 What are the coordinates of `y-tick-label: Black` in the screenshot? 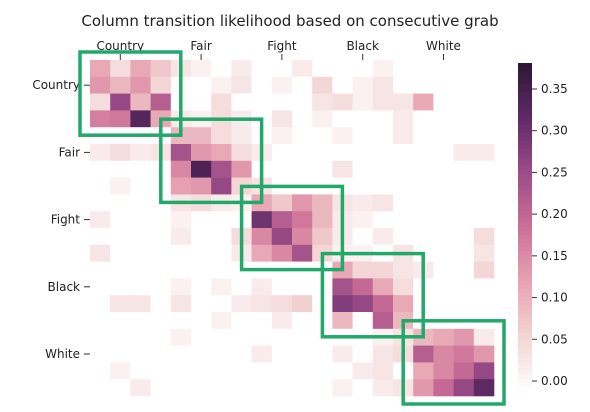 It's located at (64, 287).